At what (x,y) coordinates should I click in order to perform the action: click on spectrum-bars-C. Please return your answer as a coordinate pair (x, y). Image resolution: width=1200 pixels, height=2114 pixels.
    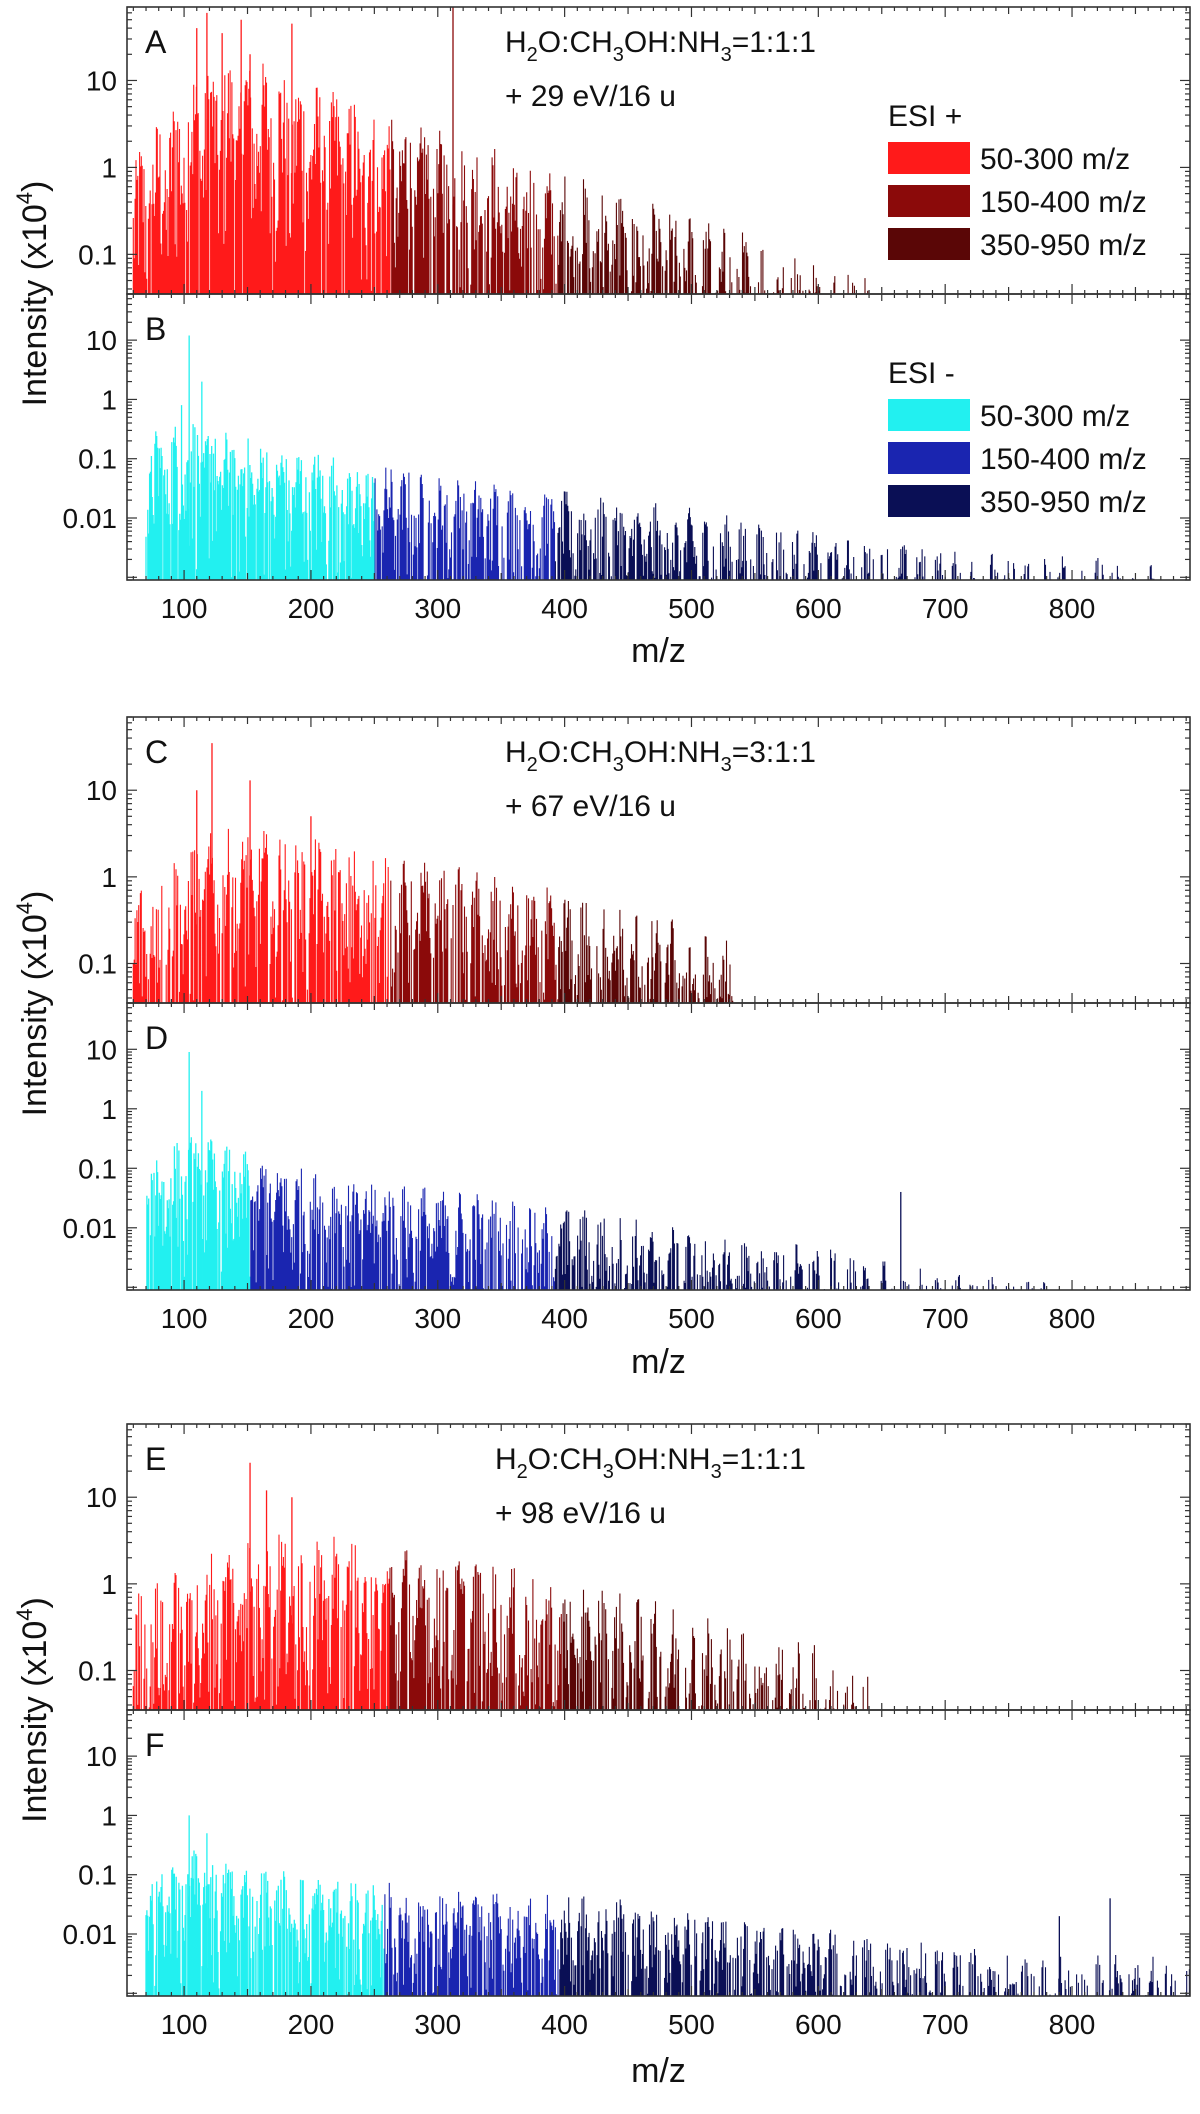
    Looking at the image, I should click on (433, 873).